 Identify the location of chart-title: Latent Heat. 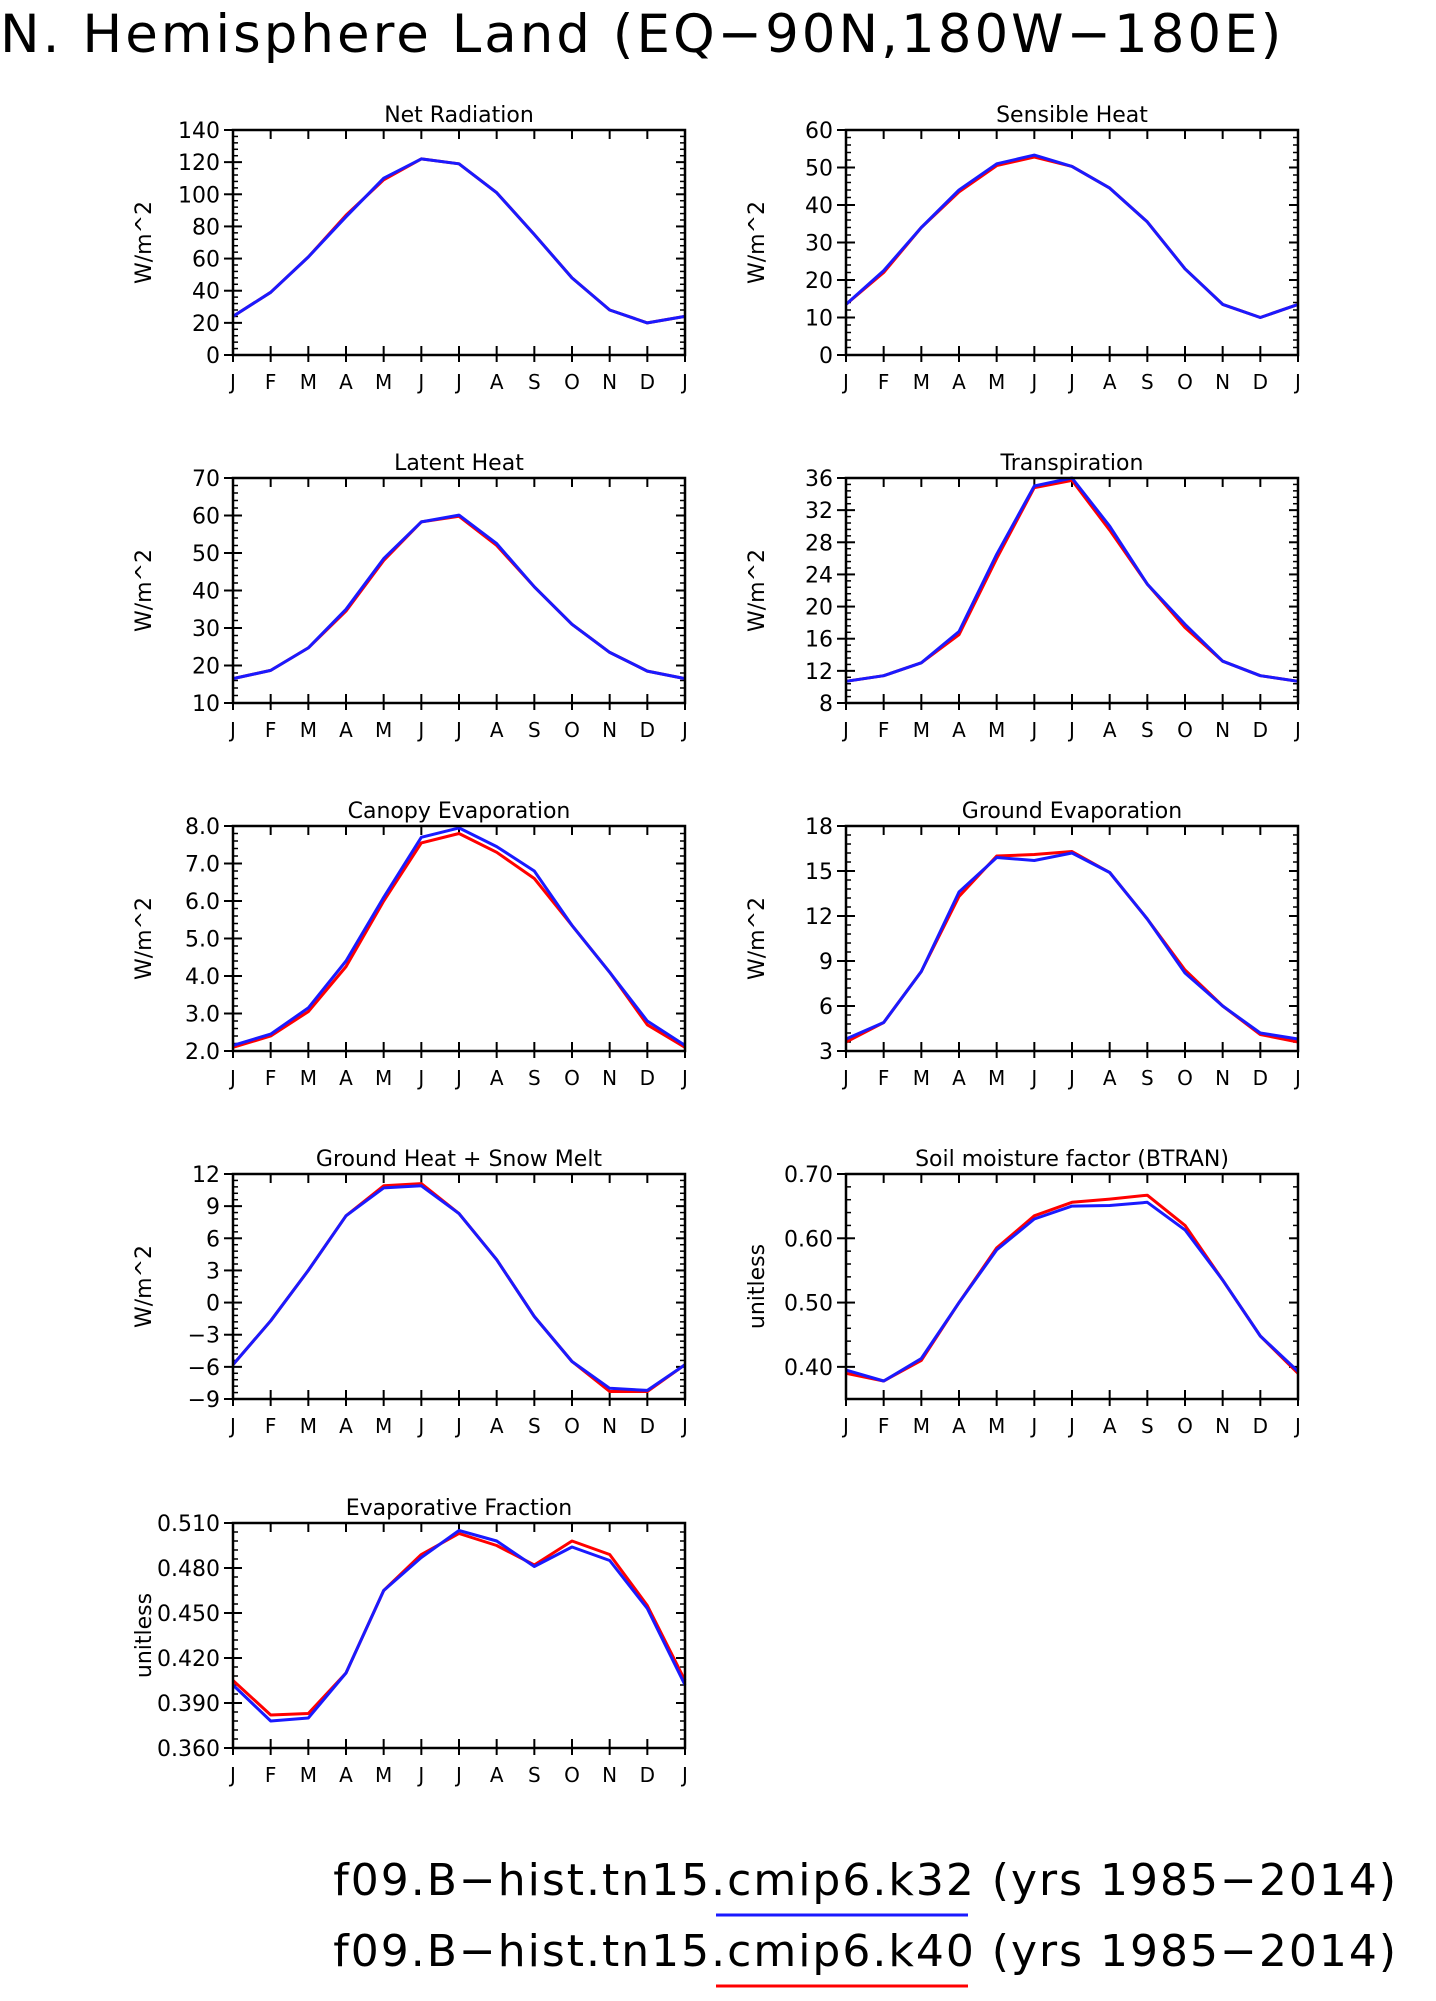
(459, 463).